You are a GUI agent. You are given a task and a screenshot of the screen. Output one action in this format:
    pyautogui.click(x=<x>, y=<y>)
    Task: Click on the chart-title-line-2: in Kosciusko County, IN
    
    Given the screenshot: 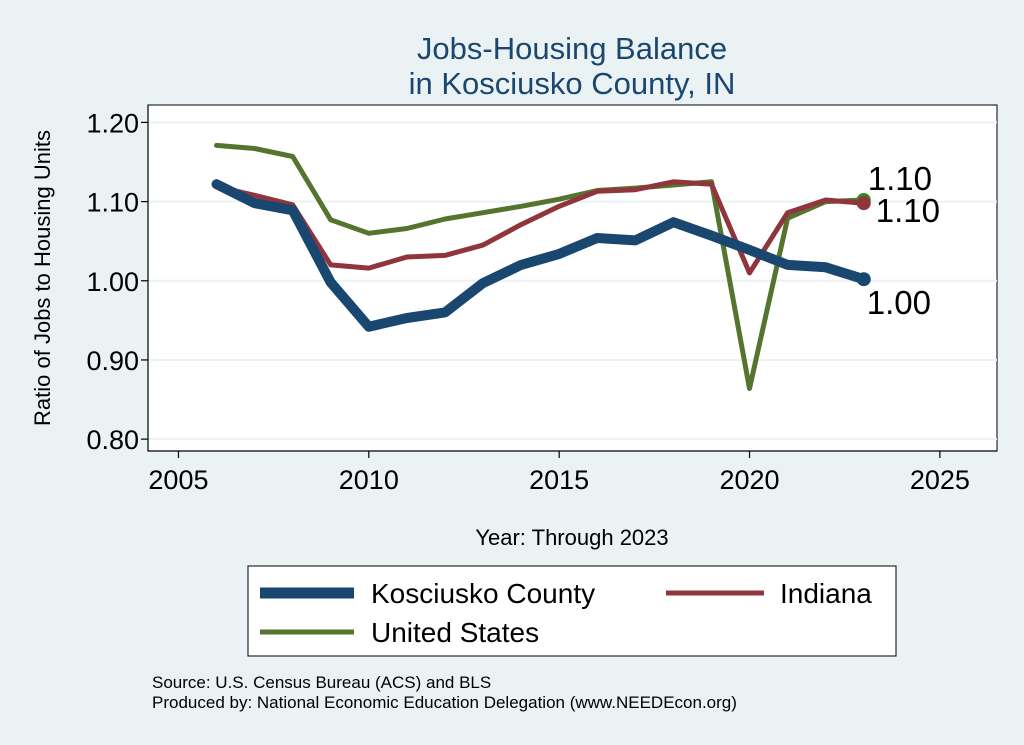 What is the action you would take?
    pyautogui.click(x=572, y=83)
    